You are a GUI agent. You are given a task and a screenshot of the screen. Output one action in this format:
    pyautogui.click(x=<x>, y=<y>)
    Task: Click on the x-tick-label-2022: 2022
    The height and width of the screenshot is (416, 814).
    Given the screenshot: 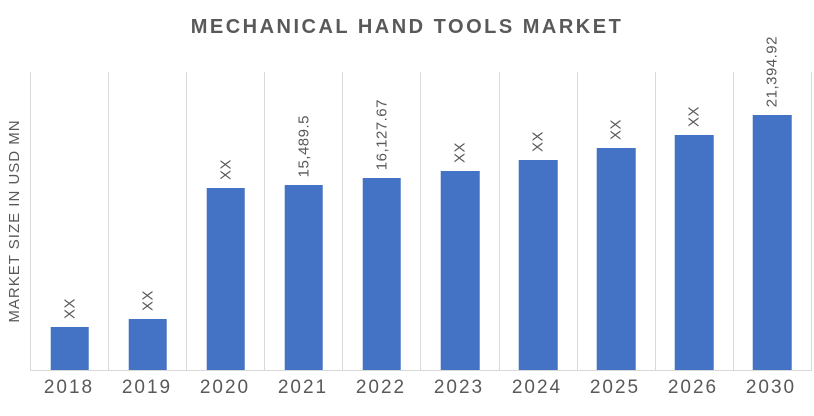 What is the action you would take?
    pyautogui.click(x=381, y=387)
    